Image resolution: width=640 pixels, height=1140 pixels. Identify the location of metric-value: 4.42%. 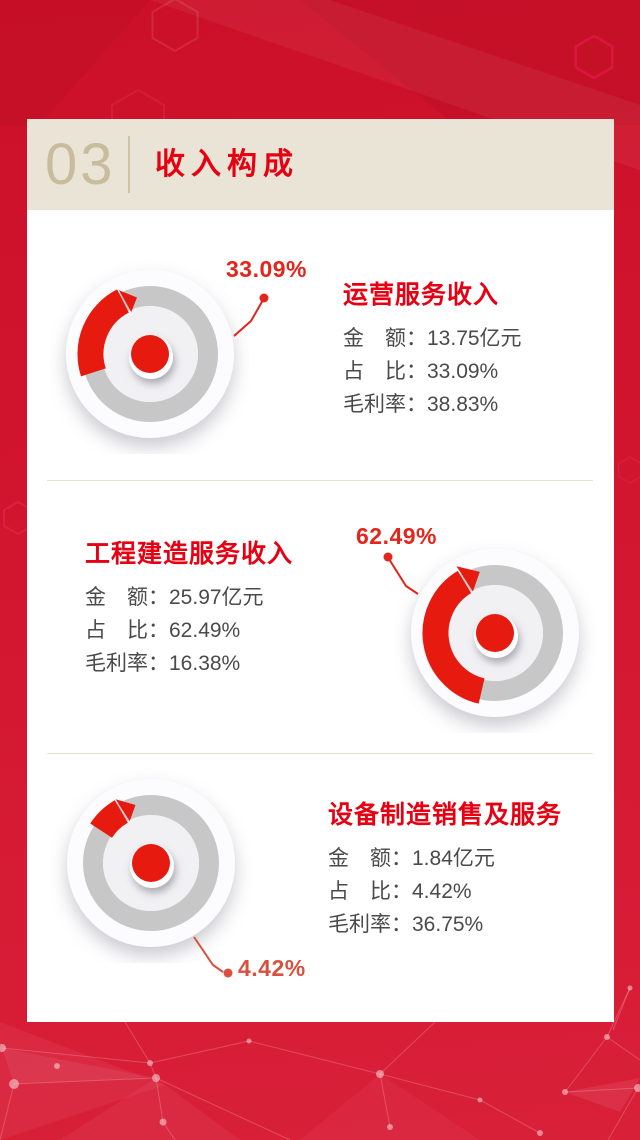
(442, 891).